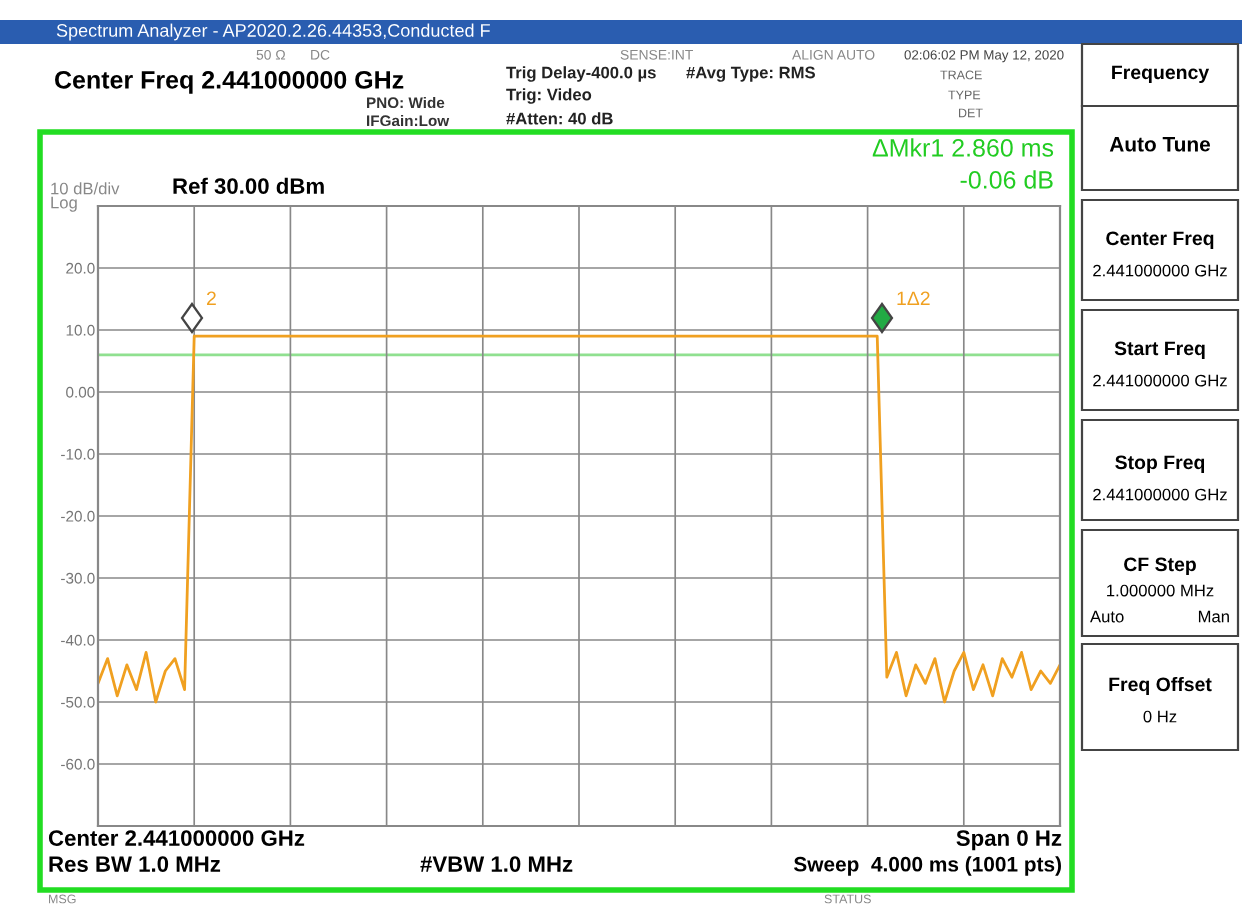  Describe the element at coordinates (1006, 179) in the screenshot. I see `text: -0.06 dB` at that location.